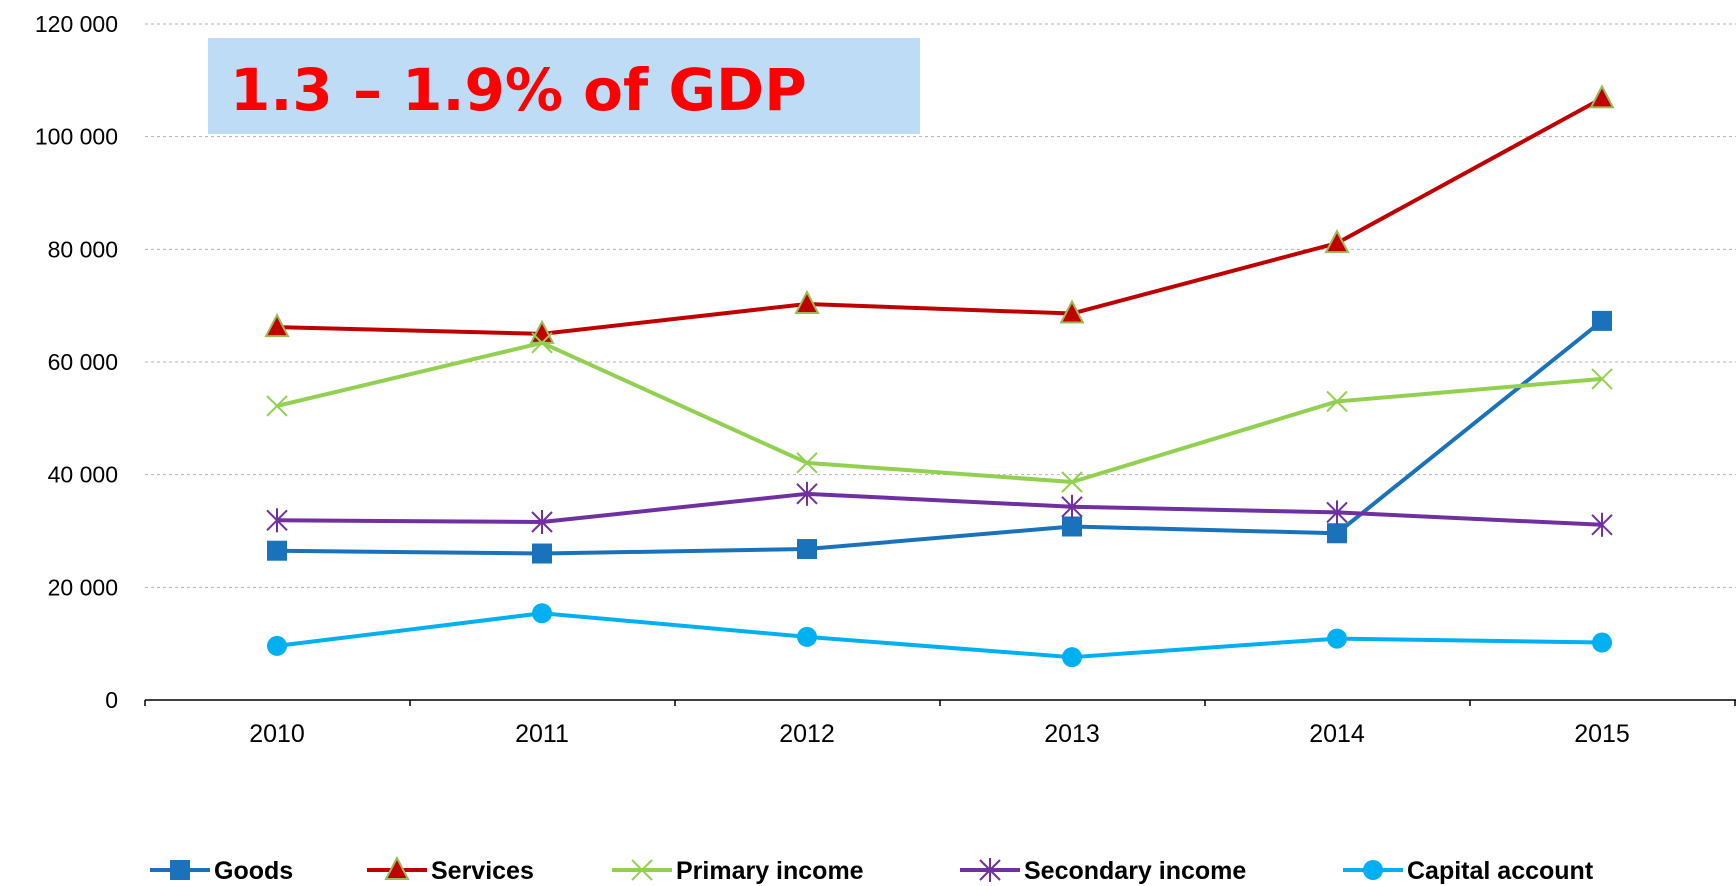  Describe the element at coordinates (253, 871) in the screenshot. I see `legend-label: Goods` at that location.